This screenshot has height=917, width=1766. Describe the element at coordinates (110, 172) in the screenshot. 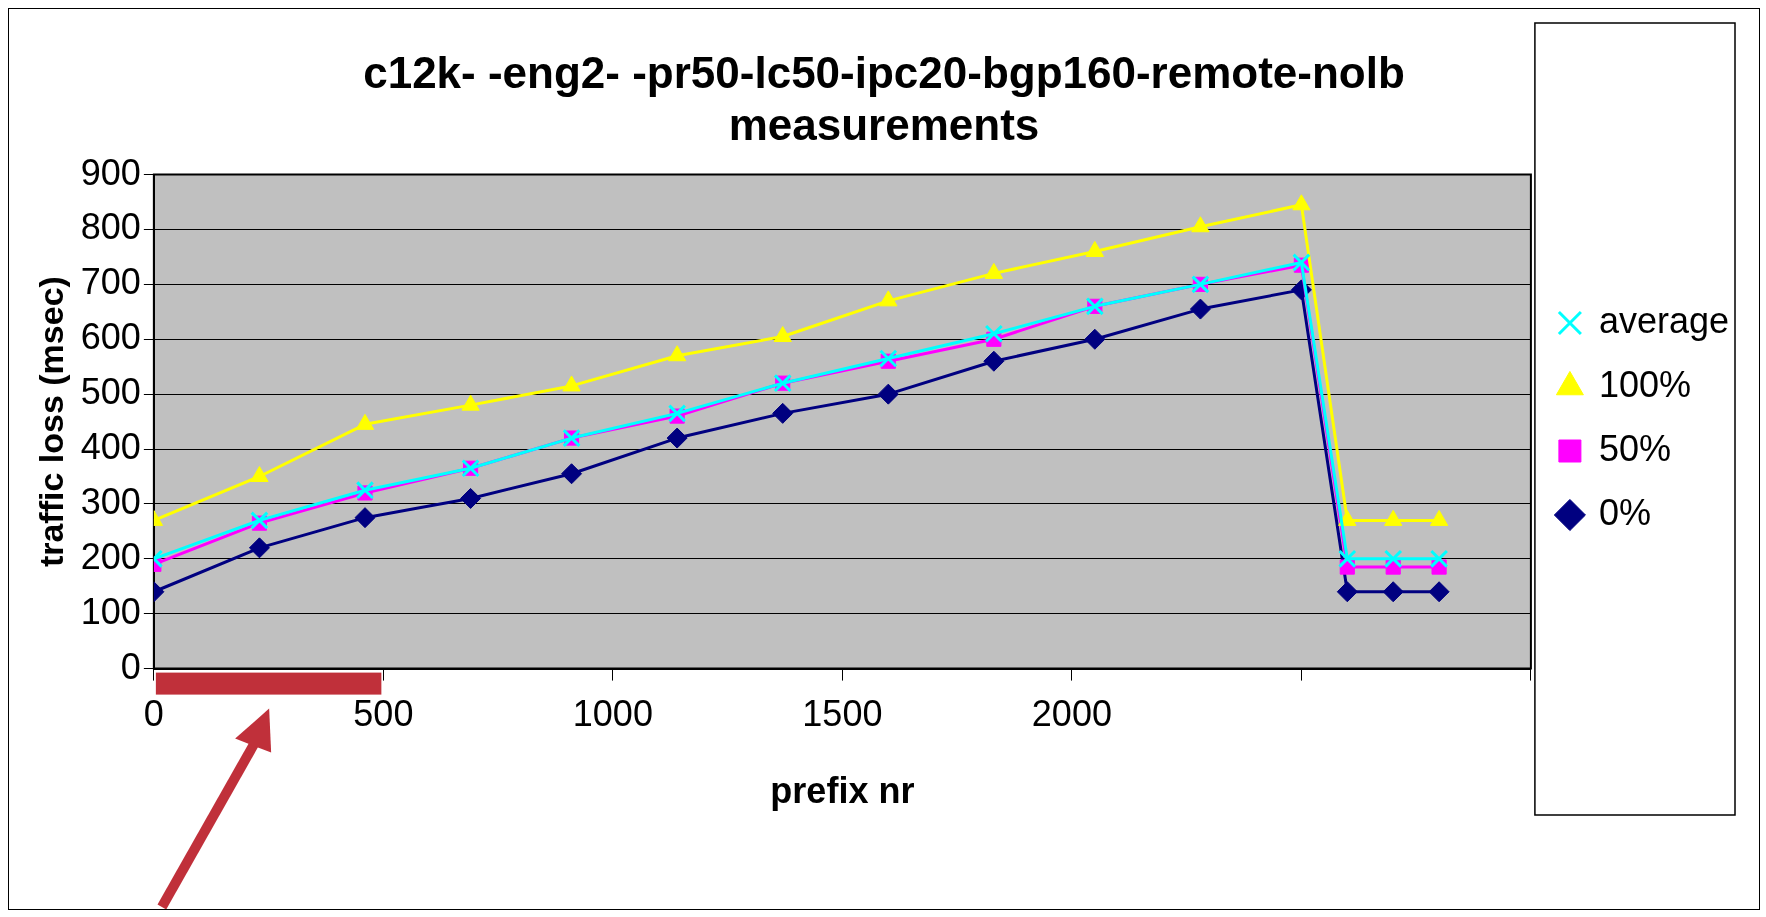

I see `y-tick-label: 900` at that location.